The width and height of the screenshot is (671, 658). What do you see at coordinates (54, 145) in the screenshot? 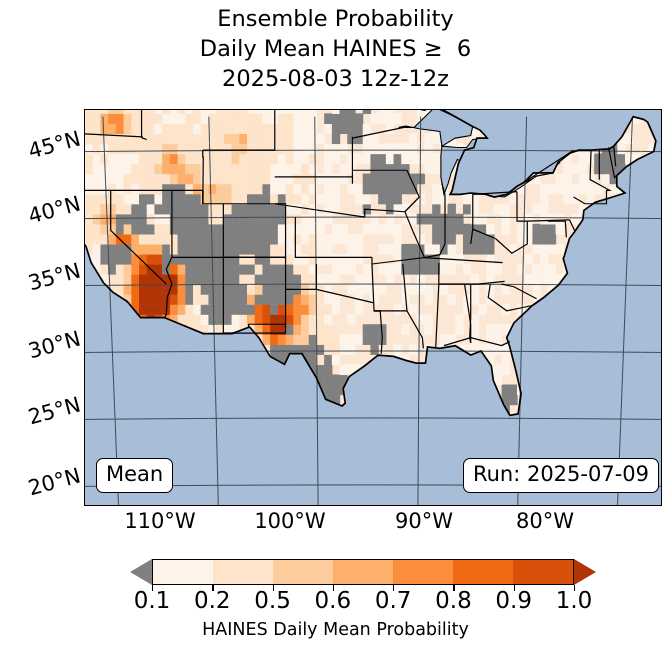
I see `lat-tick-label: 45°N` at bounding box center [54, 145].